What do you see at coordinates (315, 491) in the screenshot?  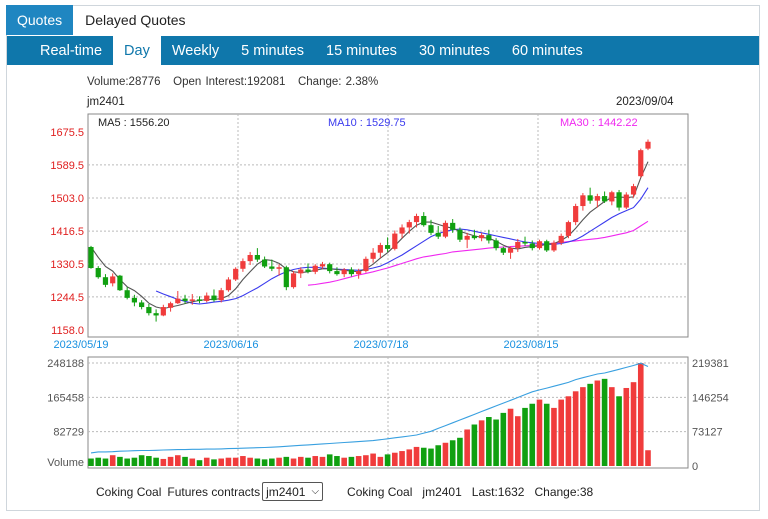 I see `chevron-down-icon: ⌵` at bounding box center [315, 491].